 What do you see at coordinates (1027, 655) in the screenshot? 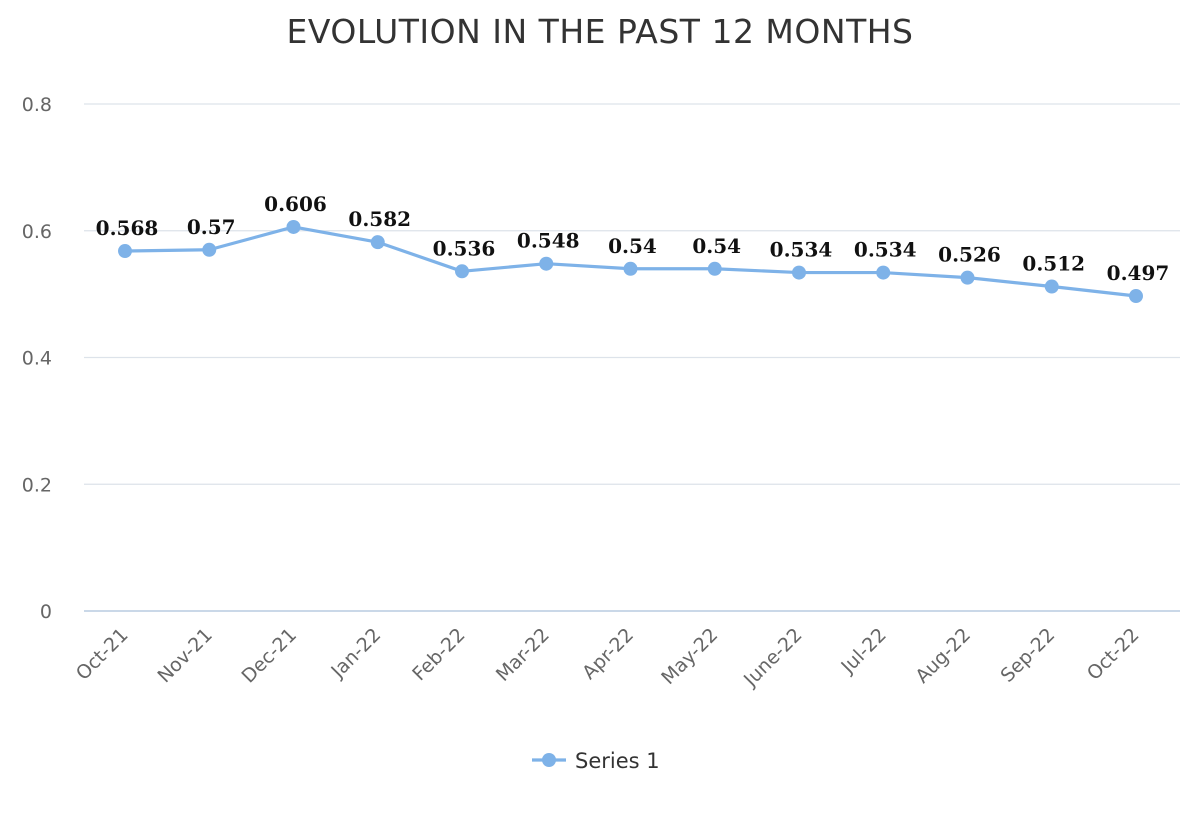
I see `x-tick-label: Sep-22` at bounding box center [1027, 655].